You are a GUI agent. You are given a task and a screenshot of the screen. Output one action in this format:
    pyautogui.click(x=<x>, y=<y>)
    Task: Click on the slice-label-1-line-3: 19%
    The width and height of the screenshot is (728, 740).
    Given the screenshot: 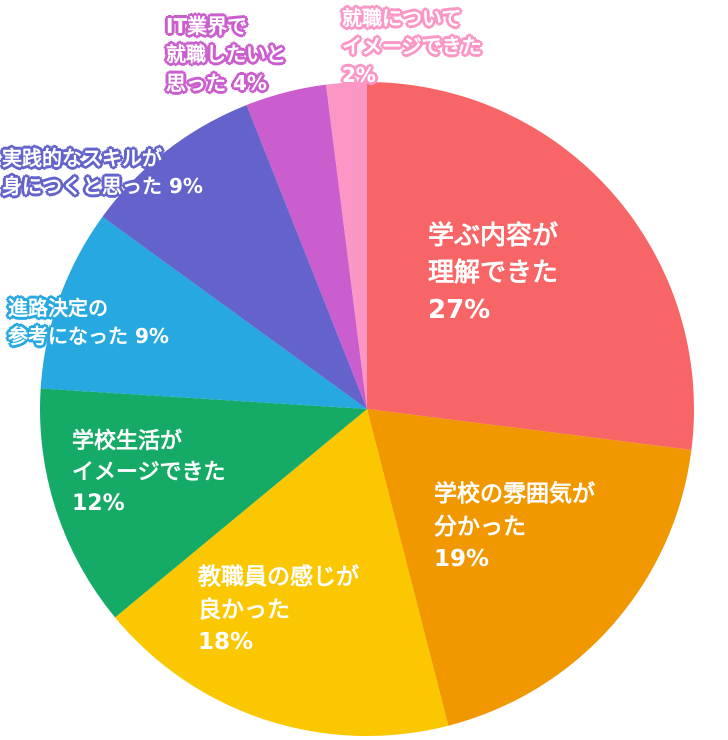 What is the action you would take?
    pyautogui.click(x=462, y=559)
    